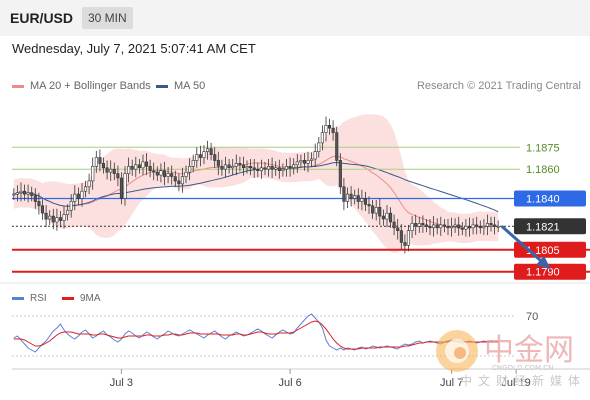  What do you see at coordinates (498, 86) in the screenshot?
I see `credit-text: Research © 2021 Trading Central` at bounding box center [498, 86].